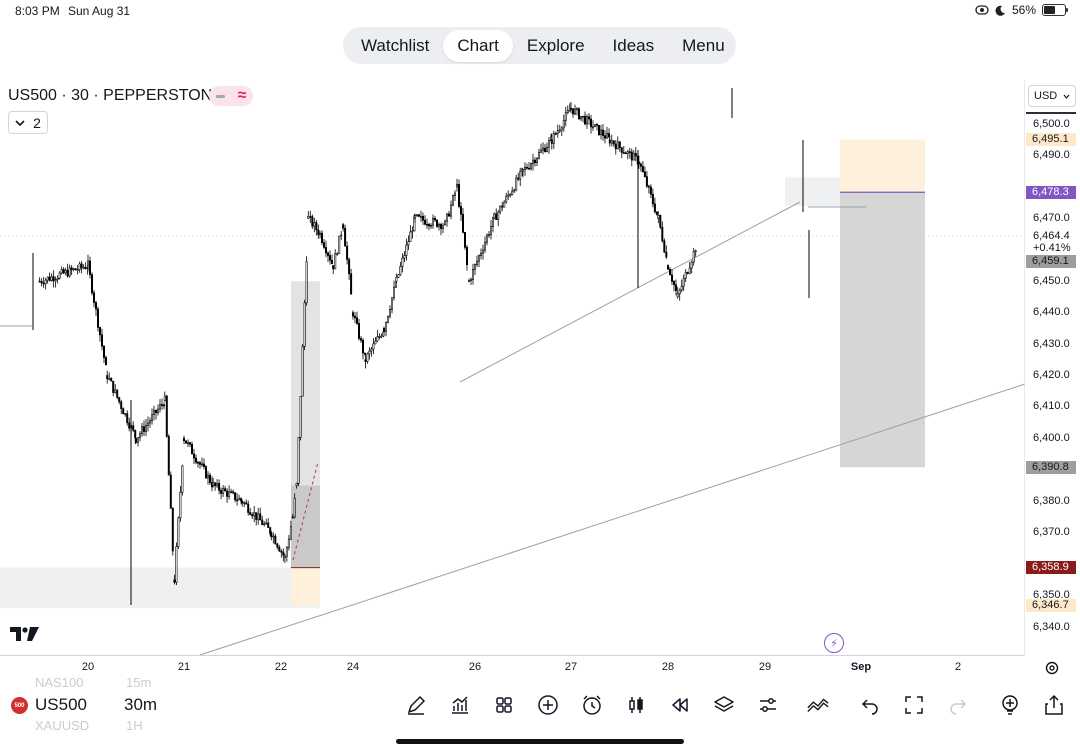 This screenshot has height=751, width=1080. I want to click on symbol-selector: US500, so click(61, 704).